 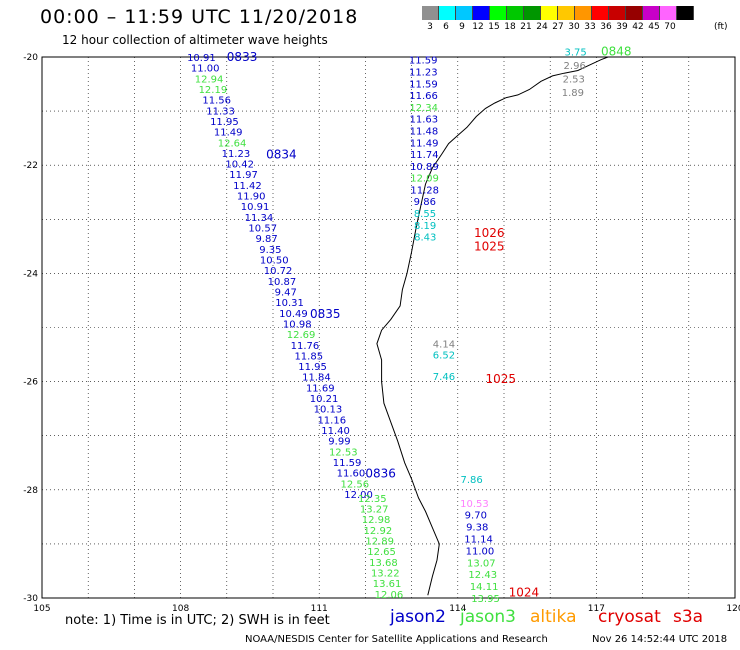 I want to click on wave-height-value: 11.60, so click(x=351, y=474).